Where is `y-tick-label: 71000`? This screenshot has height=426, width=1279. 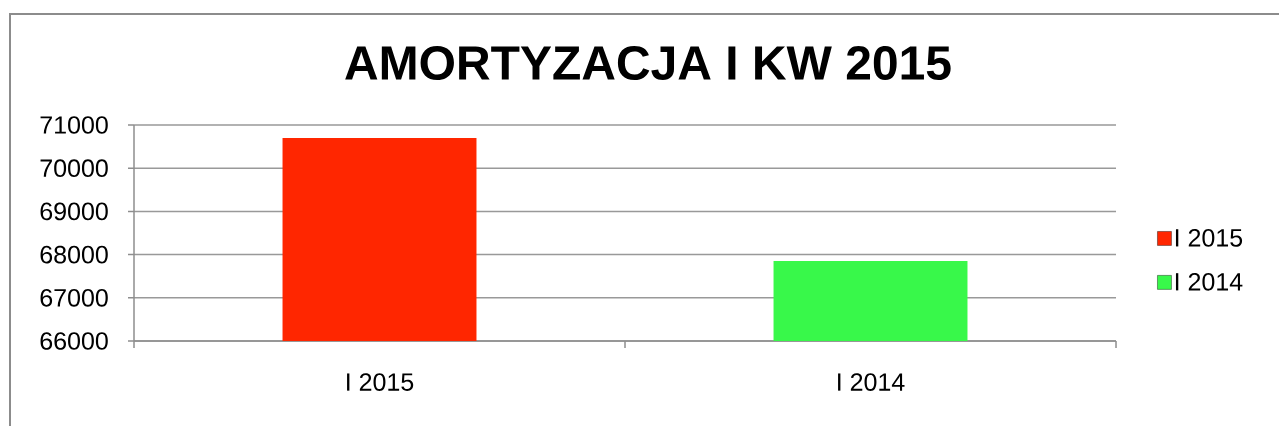
y-tick-label: 71000 is located at coordinates (74, 125).